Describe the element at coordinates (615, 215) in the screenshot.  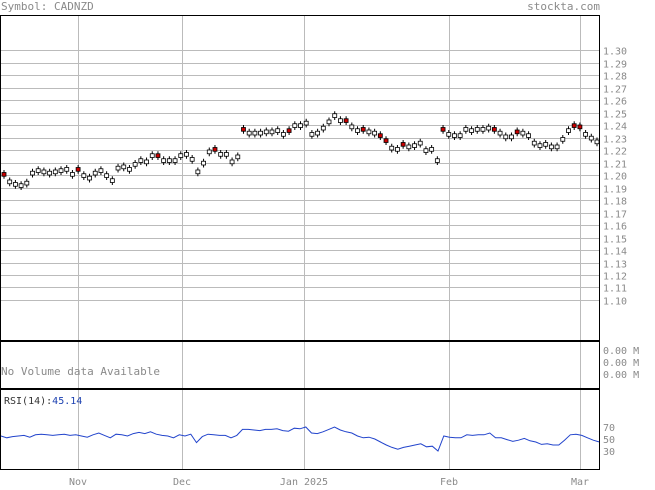
I see `price-tick-label: 1.17` at that location.